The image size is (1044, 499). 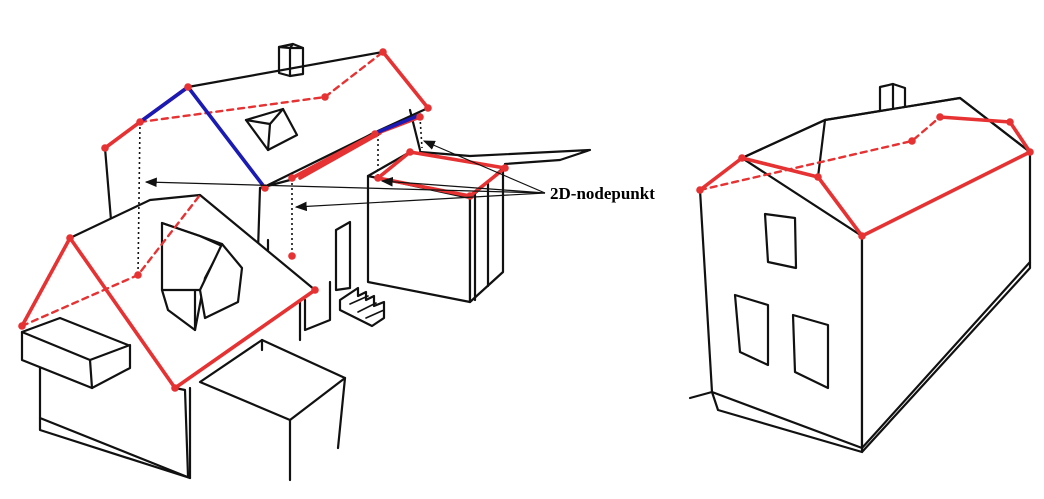 I want to click on porch-canopy, so click(x=272, y=410).